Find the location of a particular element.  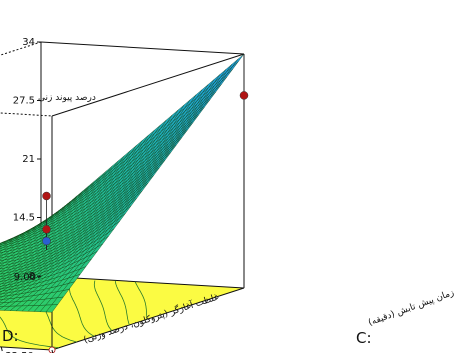

top-right-edge is located at coordinates (148, 85).